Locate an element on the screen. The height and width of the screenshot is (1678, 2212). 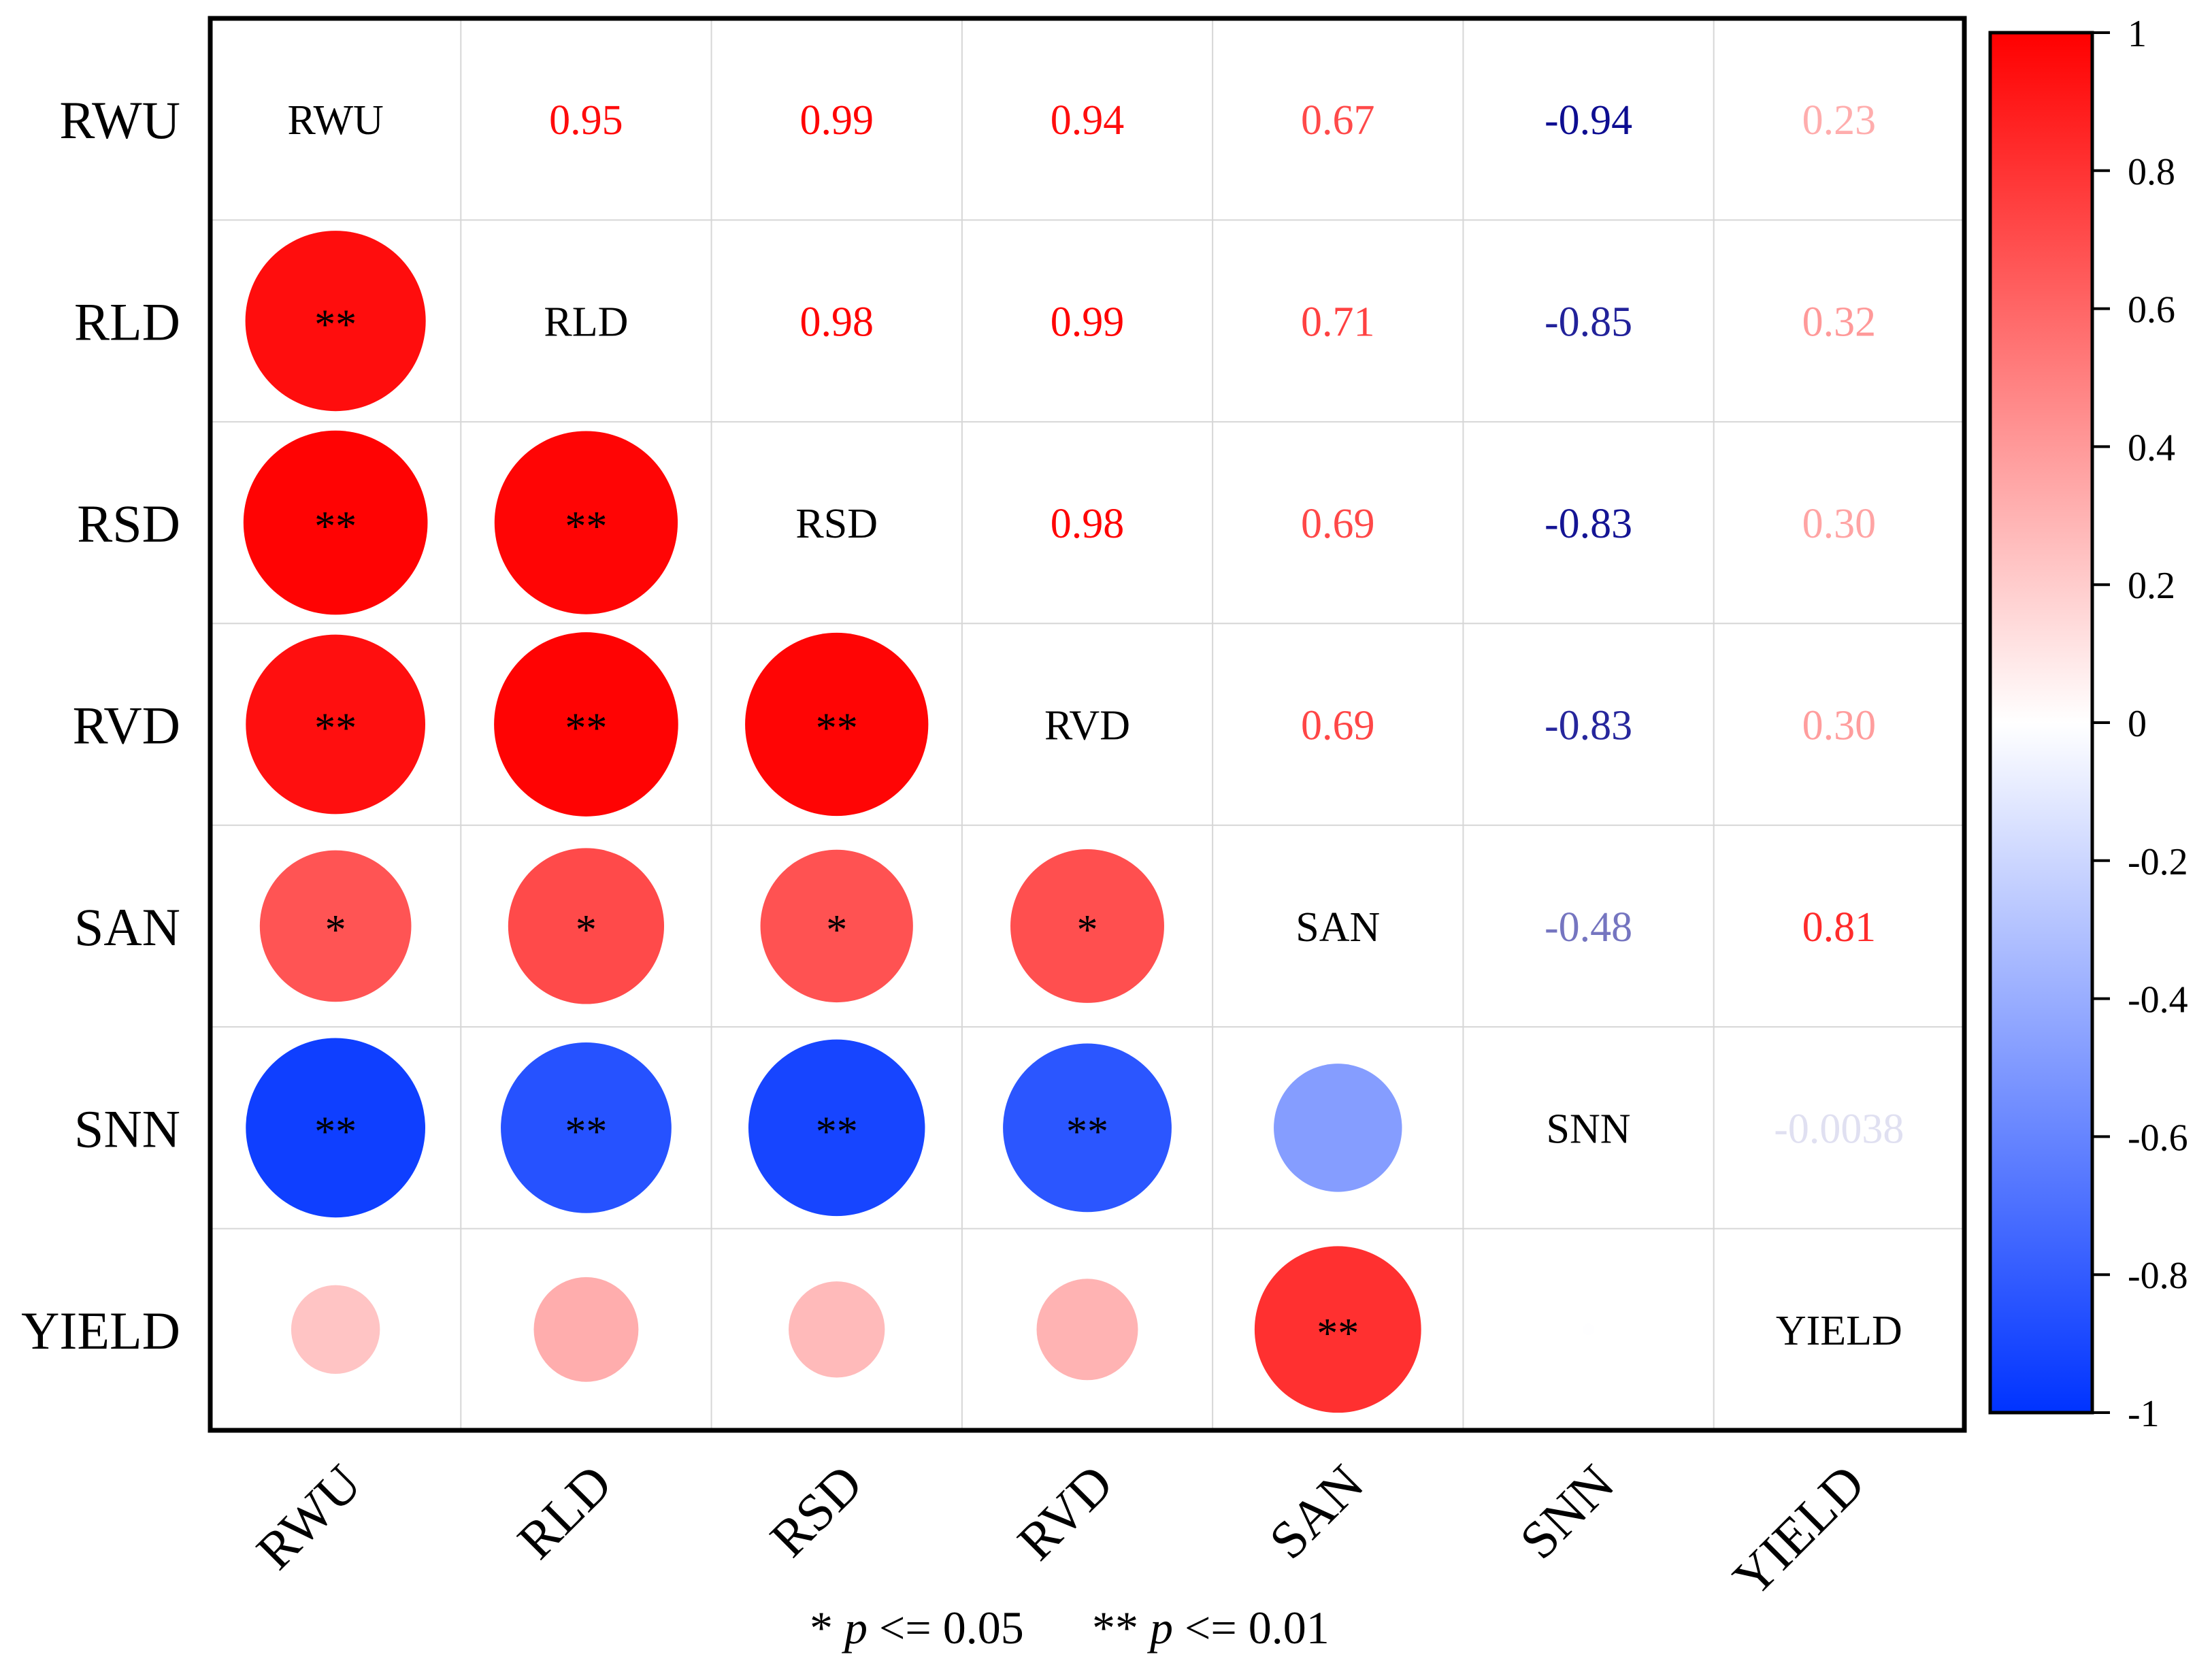
x-tick-label: SNN is located at coordinates (1566, 1512).